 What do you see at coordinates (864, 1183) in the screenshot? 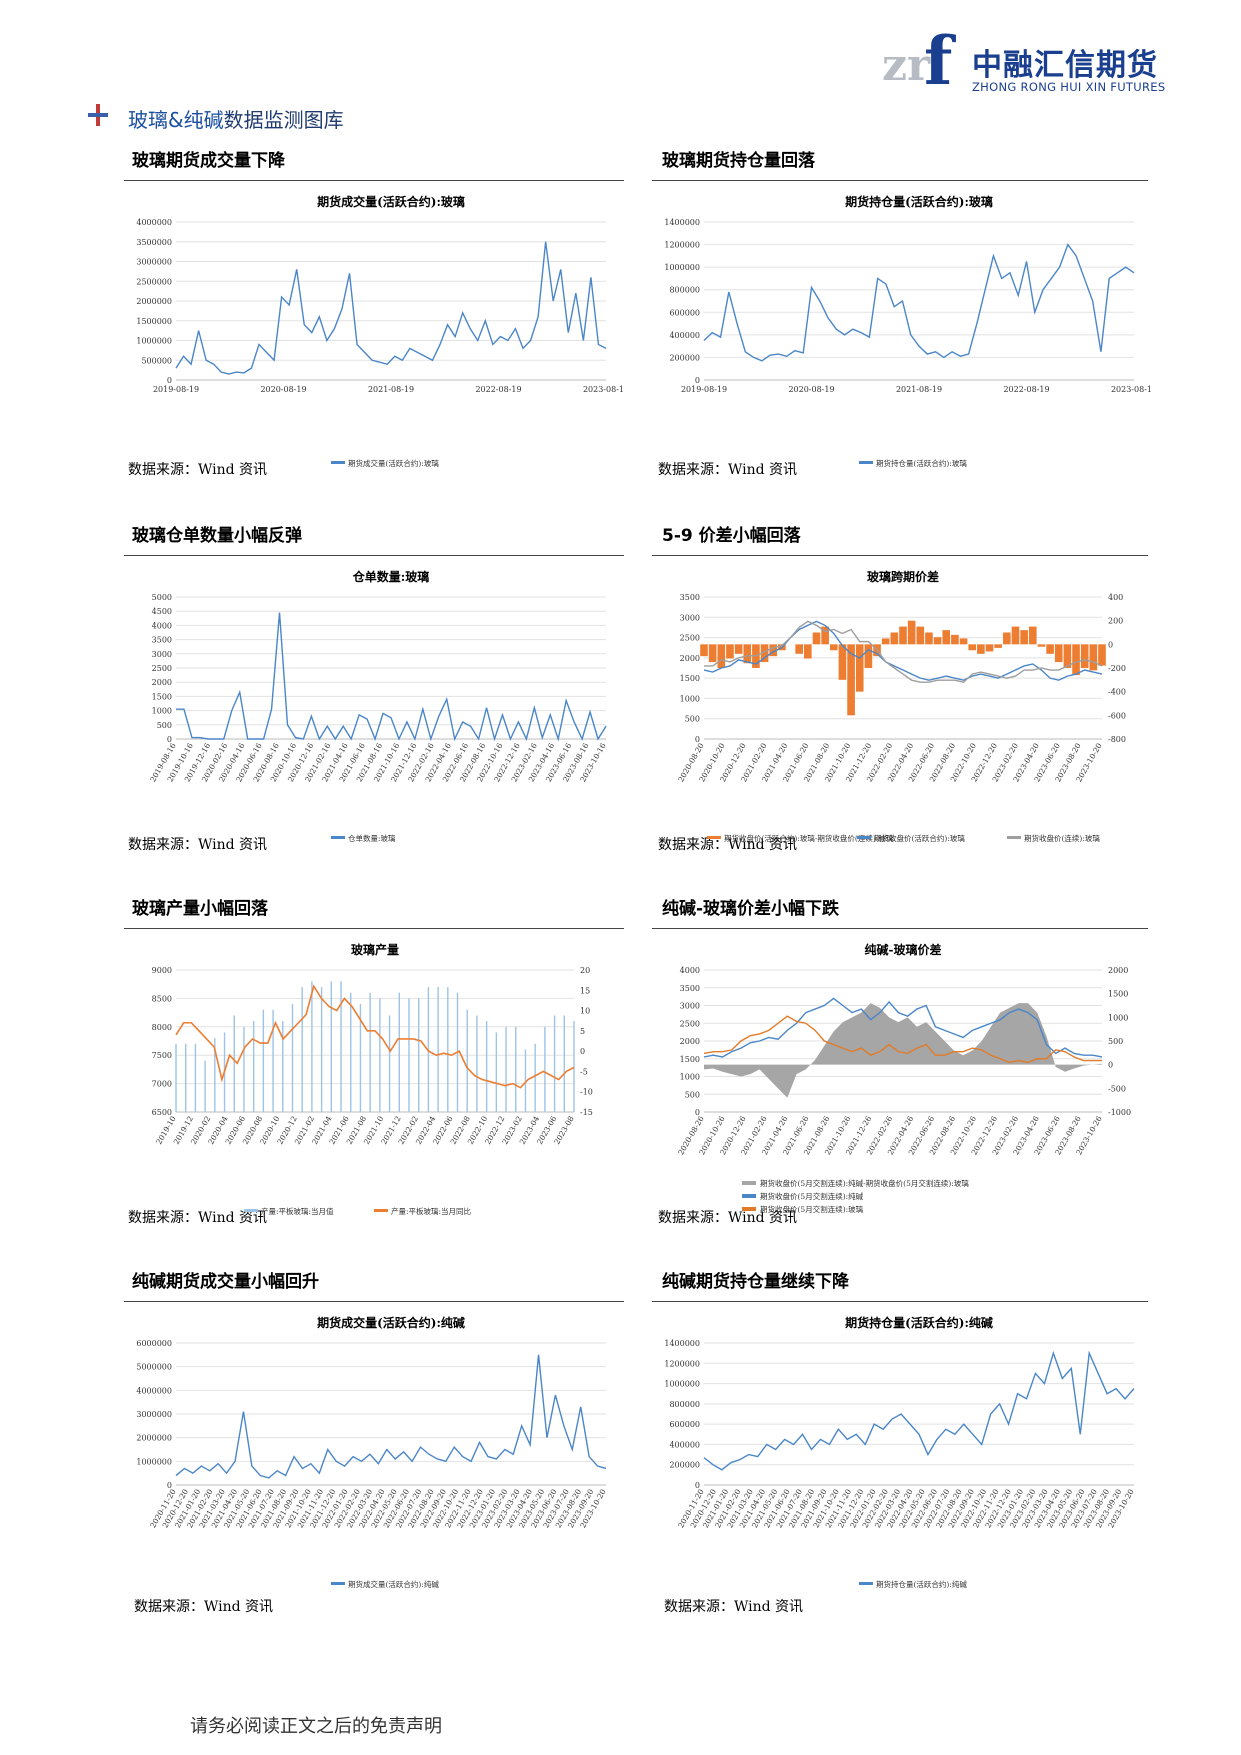
I see `legend-label: 期货收盘价(5月交割连续):纯碱-期货收盘价(5月交割连续):玻璃` at bounding box center [864, 1183].